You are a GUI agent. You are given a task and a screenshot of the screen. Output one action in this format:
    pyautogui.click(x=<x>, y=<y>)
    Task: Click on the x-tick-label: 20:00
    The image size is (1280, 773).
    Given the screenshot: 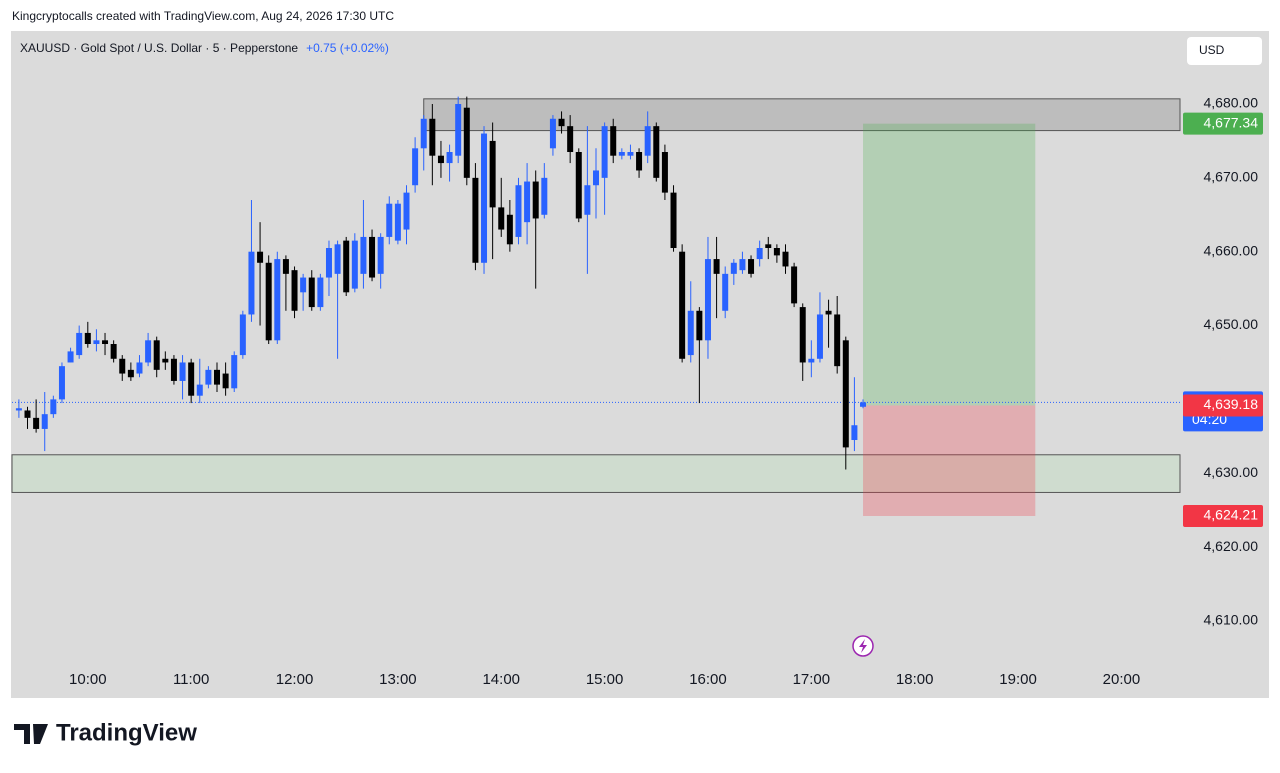 What is the action you would take?
    pyautogui.click(x=1122, y=679)
    